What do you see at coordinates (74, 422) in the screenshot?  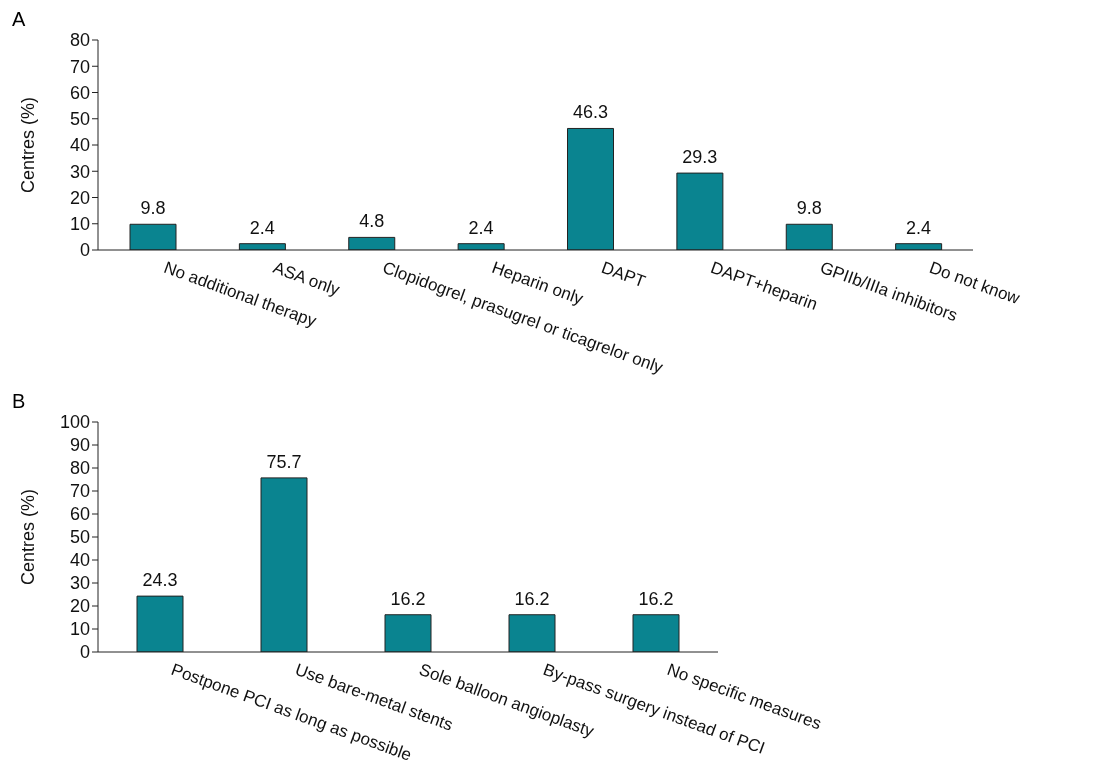 I see `y-tick-label: 100` at bounding box center [74, 422].